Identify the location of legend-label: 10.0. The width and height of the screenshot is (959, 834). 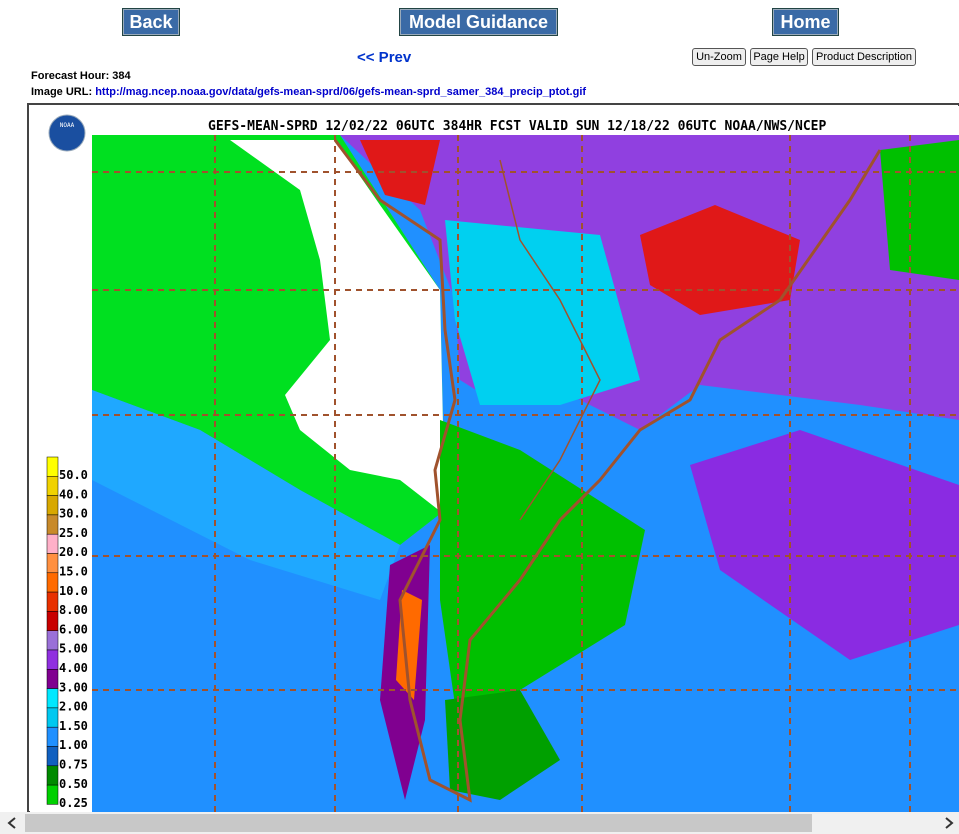
(73, 591).